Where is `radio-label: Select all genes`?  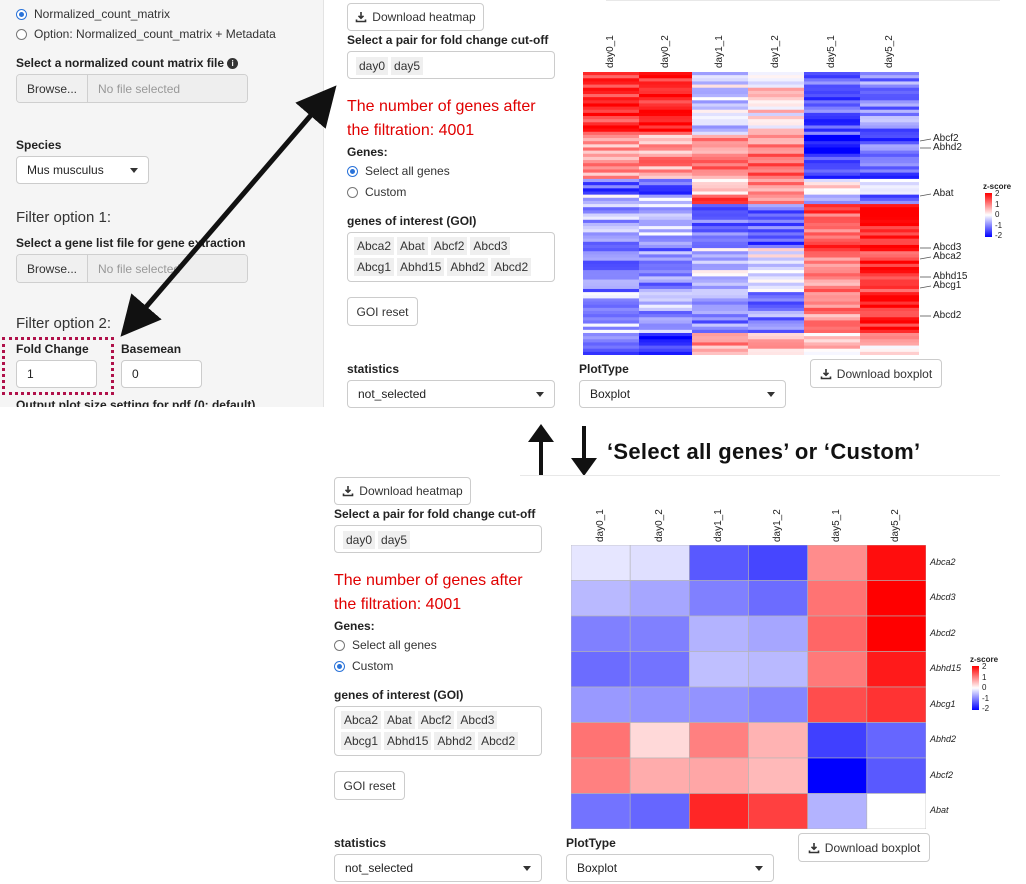 radio-label: Select all genes is located at coordinates (407, 171).